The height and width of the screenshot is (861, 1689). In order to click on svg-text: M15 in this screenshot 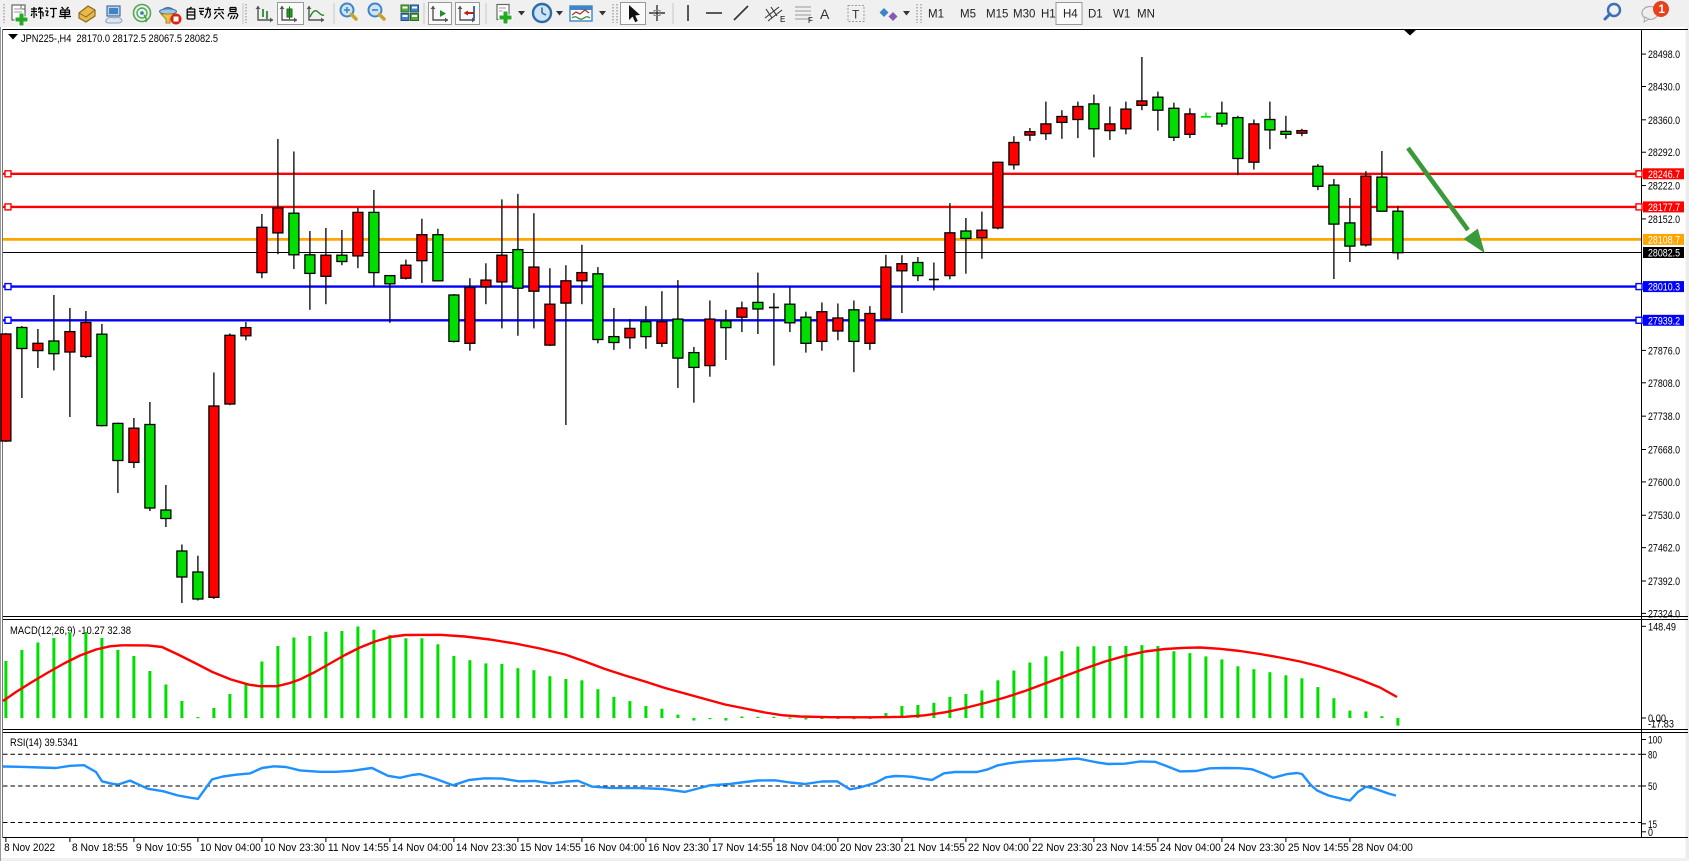, I will do `click(997, 15)`.